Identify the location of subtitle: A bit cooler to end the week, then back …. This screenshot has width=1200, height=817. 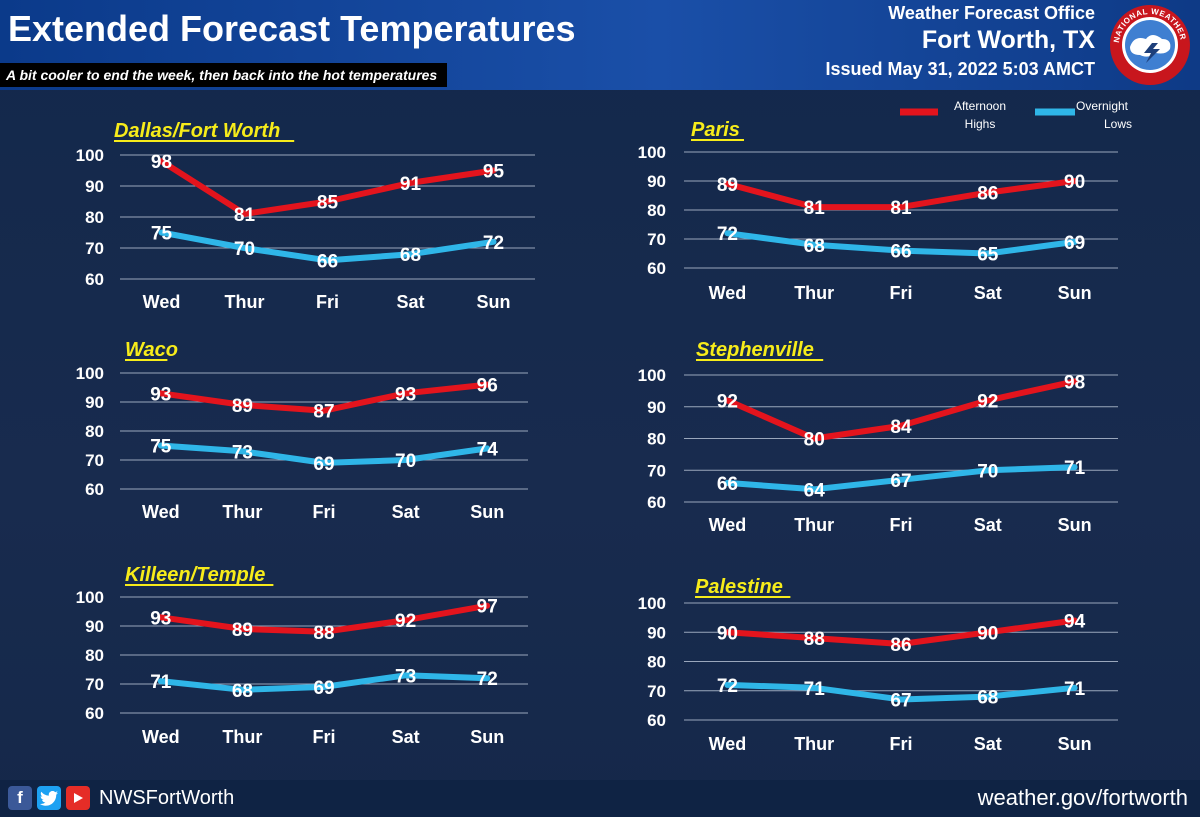
(224, 75).